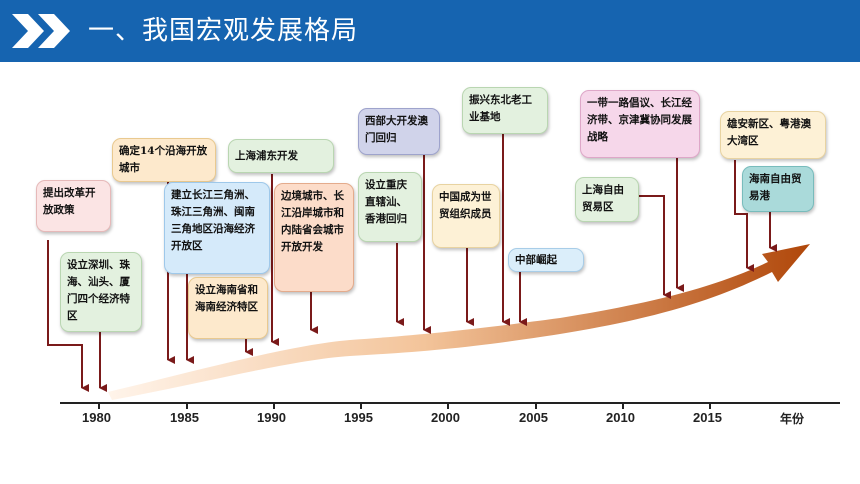  Describe the element at coordinates (465, 205) in the screenshot. I see `event-text-wto: 中国成为世贸组织成员` at that location.